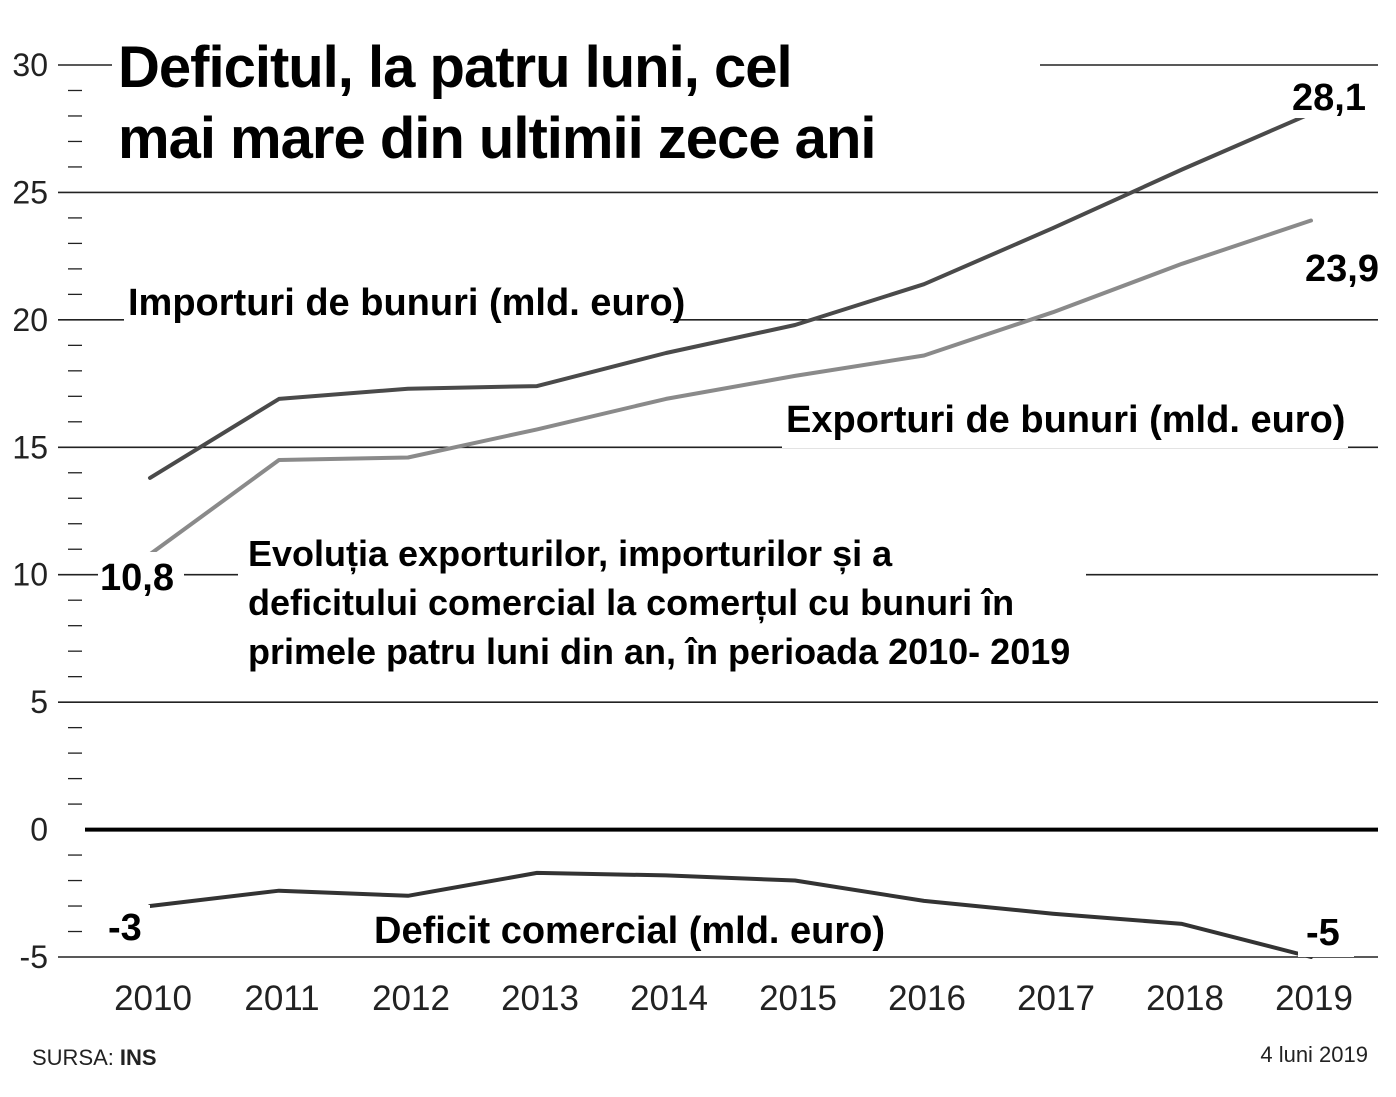 The image size is (1396, 1097). What do you see at coordinates (1323, 933) in the screenshot?
I see `deficit-end-value-label: -5` at bounding box center [1323, 933].